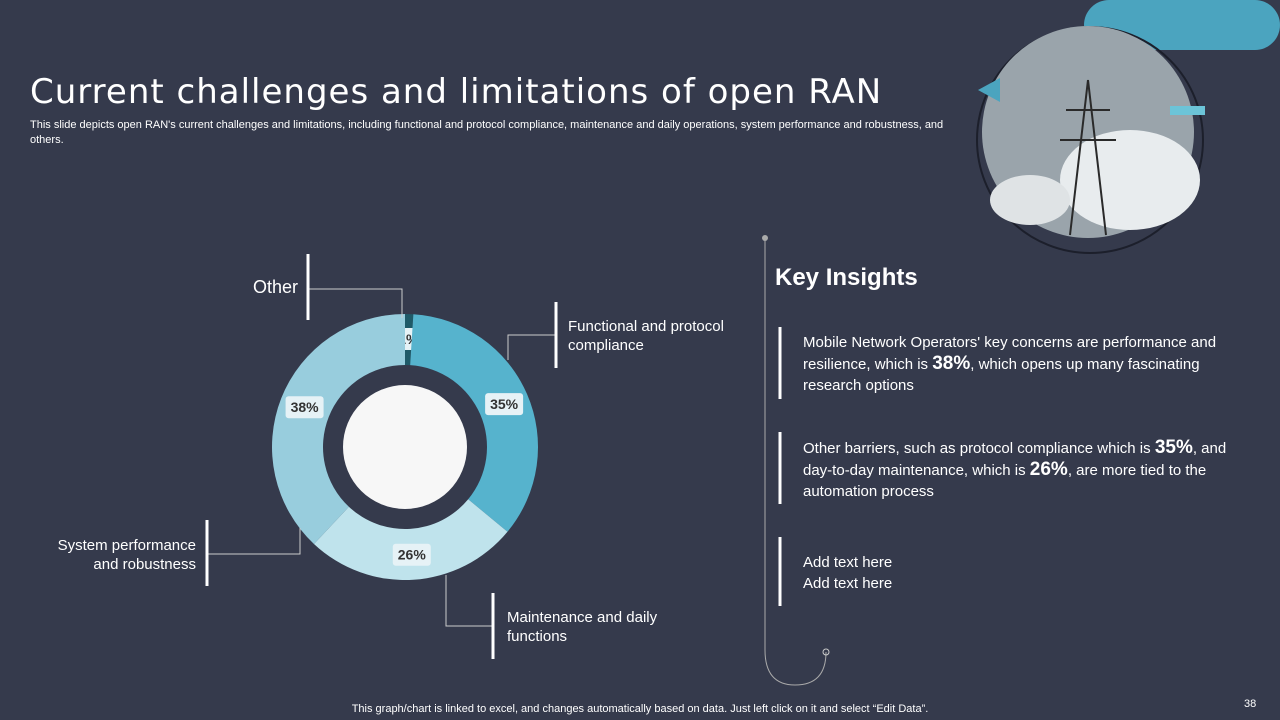 The height and width of the screenshot is (720, 1280). I want to click on data-label: 38%, so click(305, 407).